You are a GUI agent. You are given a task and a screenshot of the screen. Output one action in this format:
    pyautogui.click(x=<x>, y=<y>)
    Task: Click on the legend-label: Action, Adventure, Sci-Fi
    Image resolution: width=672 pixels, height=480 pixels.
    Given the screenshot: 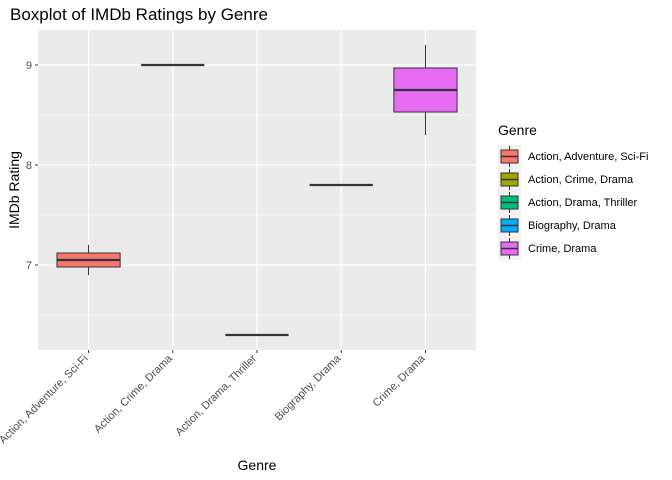 What is the action you would take?
    pyautogui.click(x=588, y=157)
    